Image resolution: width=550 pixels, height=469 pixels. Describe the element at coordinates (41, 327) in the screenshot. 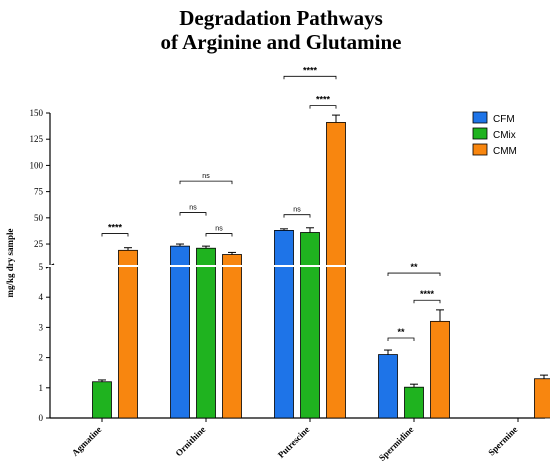

I see `y-tick-label: 3` at that location.